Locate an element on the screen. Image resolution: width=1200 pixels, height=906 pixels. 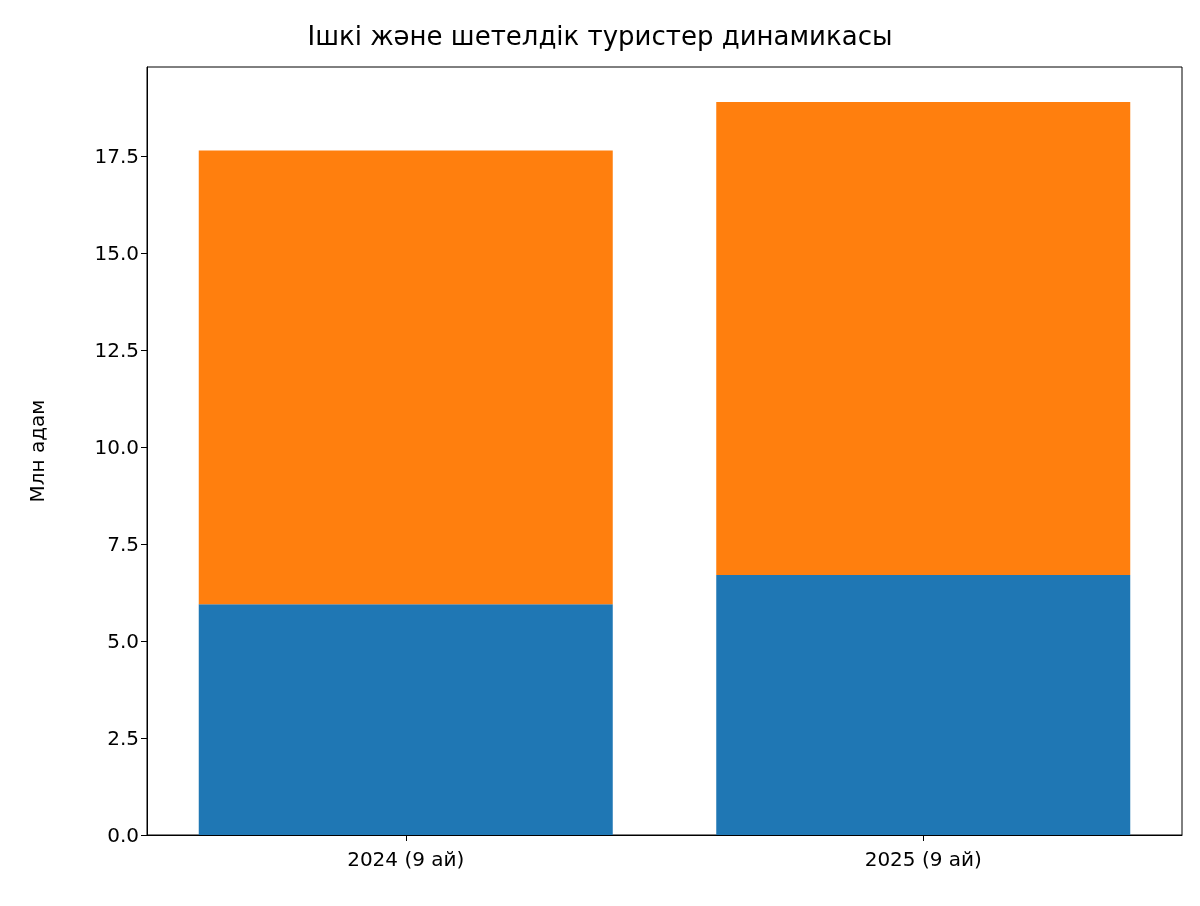
y-tick-label: 12.5 is located at coordinates (116, 350).